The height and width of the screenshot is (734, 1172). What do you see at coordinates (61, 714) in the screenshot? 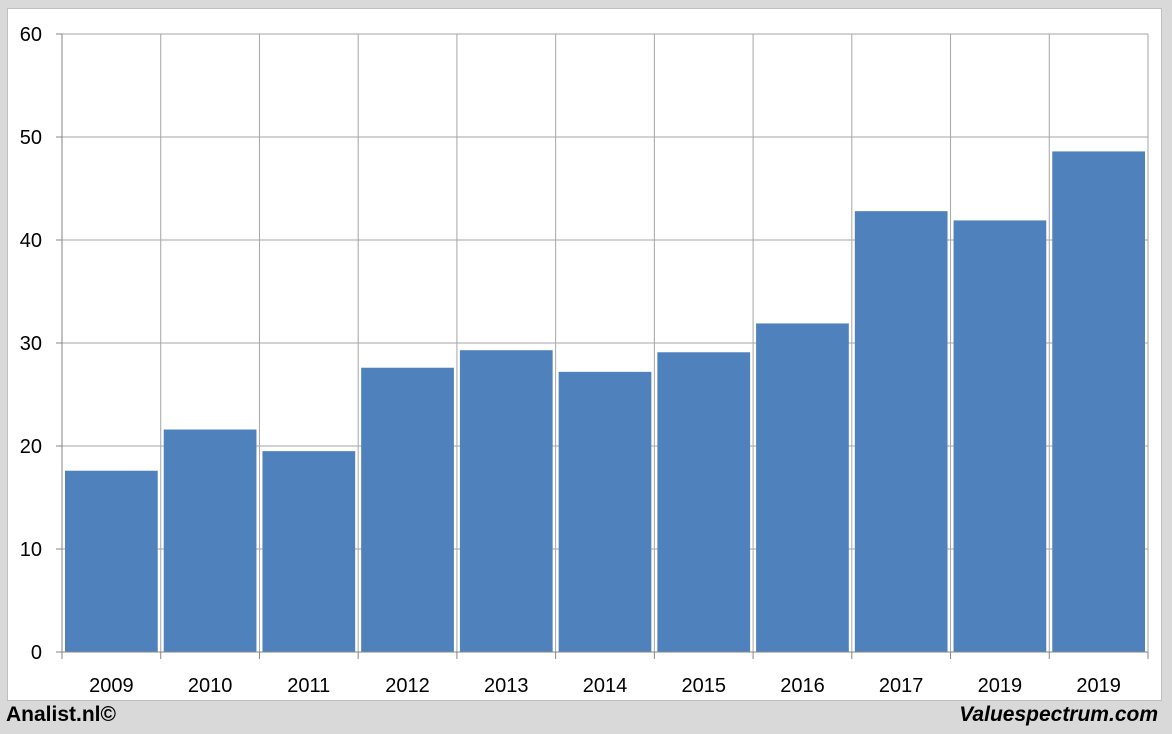
I see `footer-left-credit: Analist.nl©` at bounding box center [61, 714].